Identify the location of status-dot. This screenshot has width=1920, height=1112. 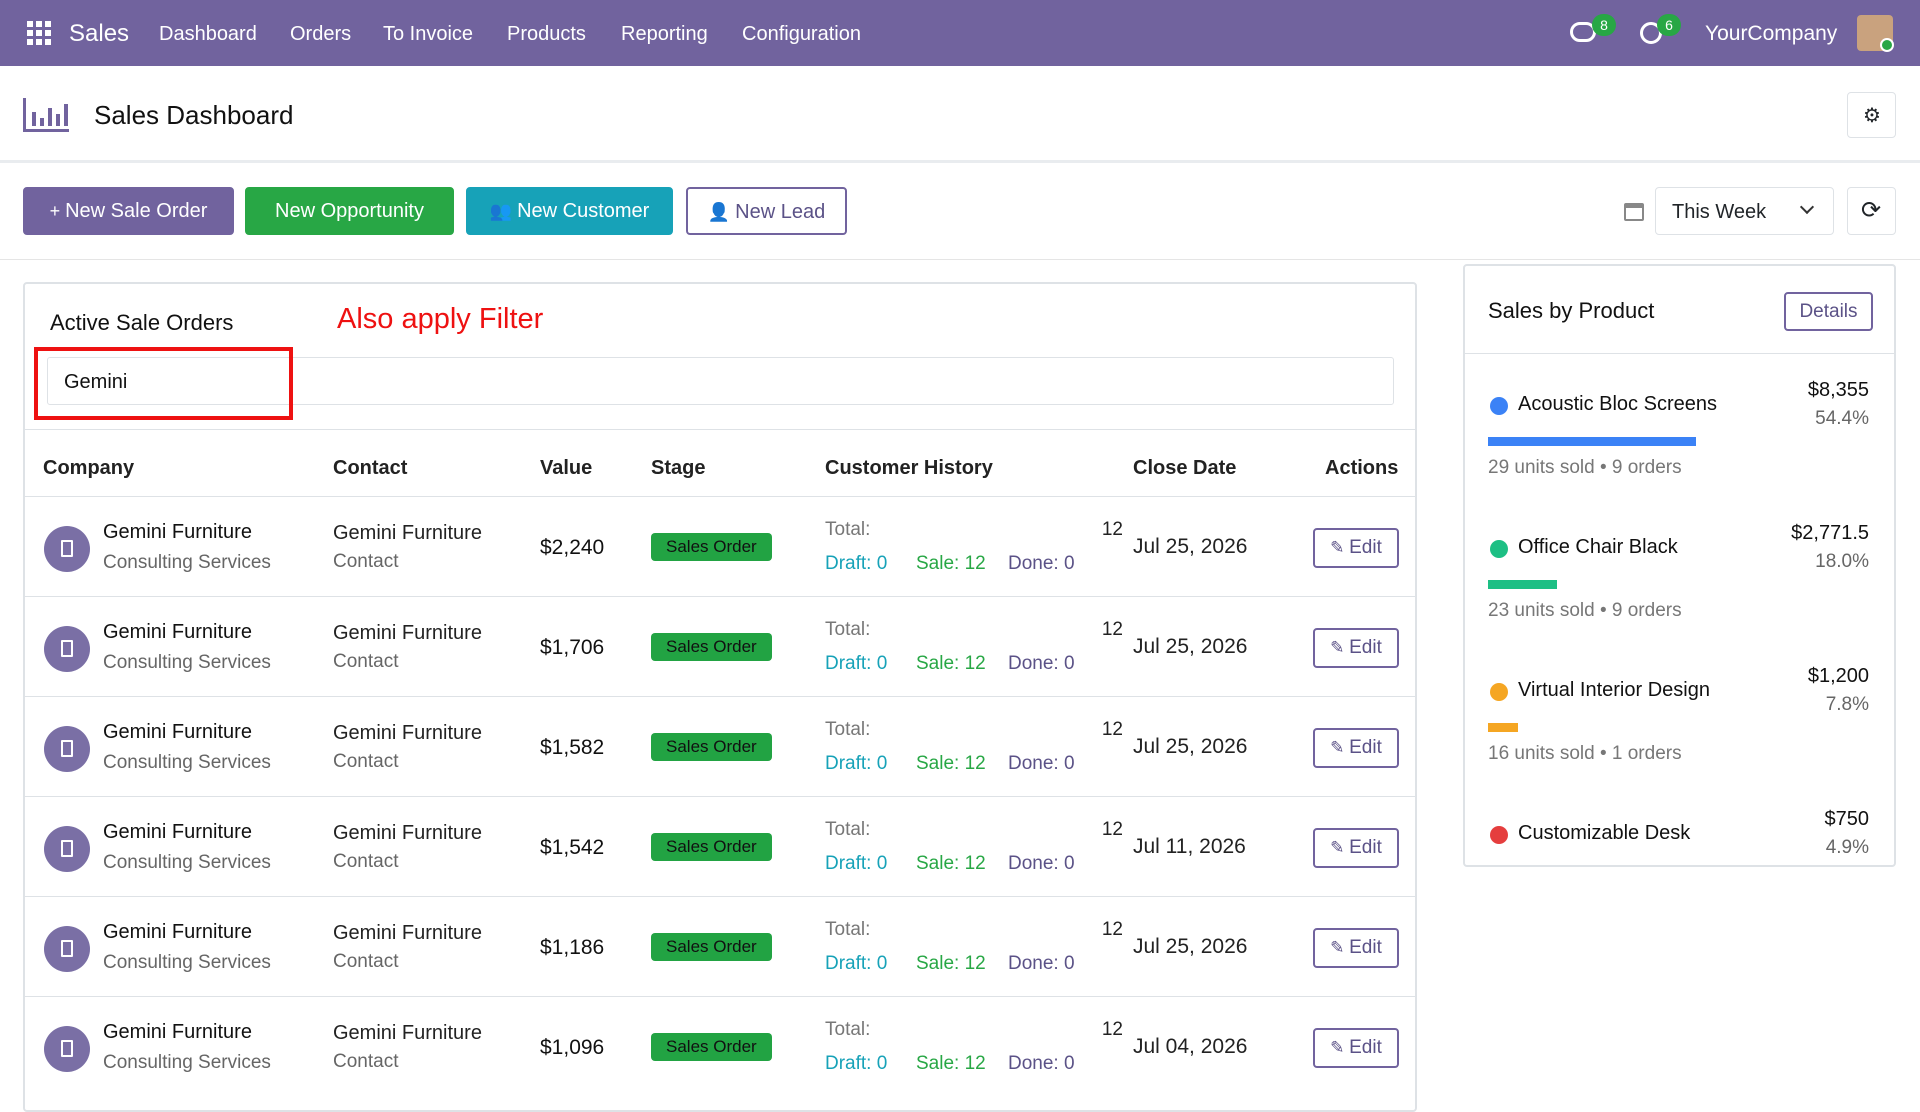
(1887, 45).